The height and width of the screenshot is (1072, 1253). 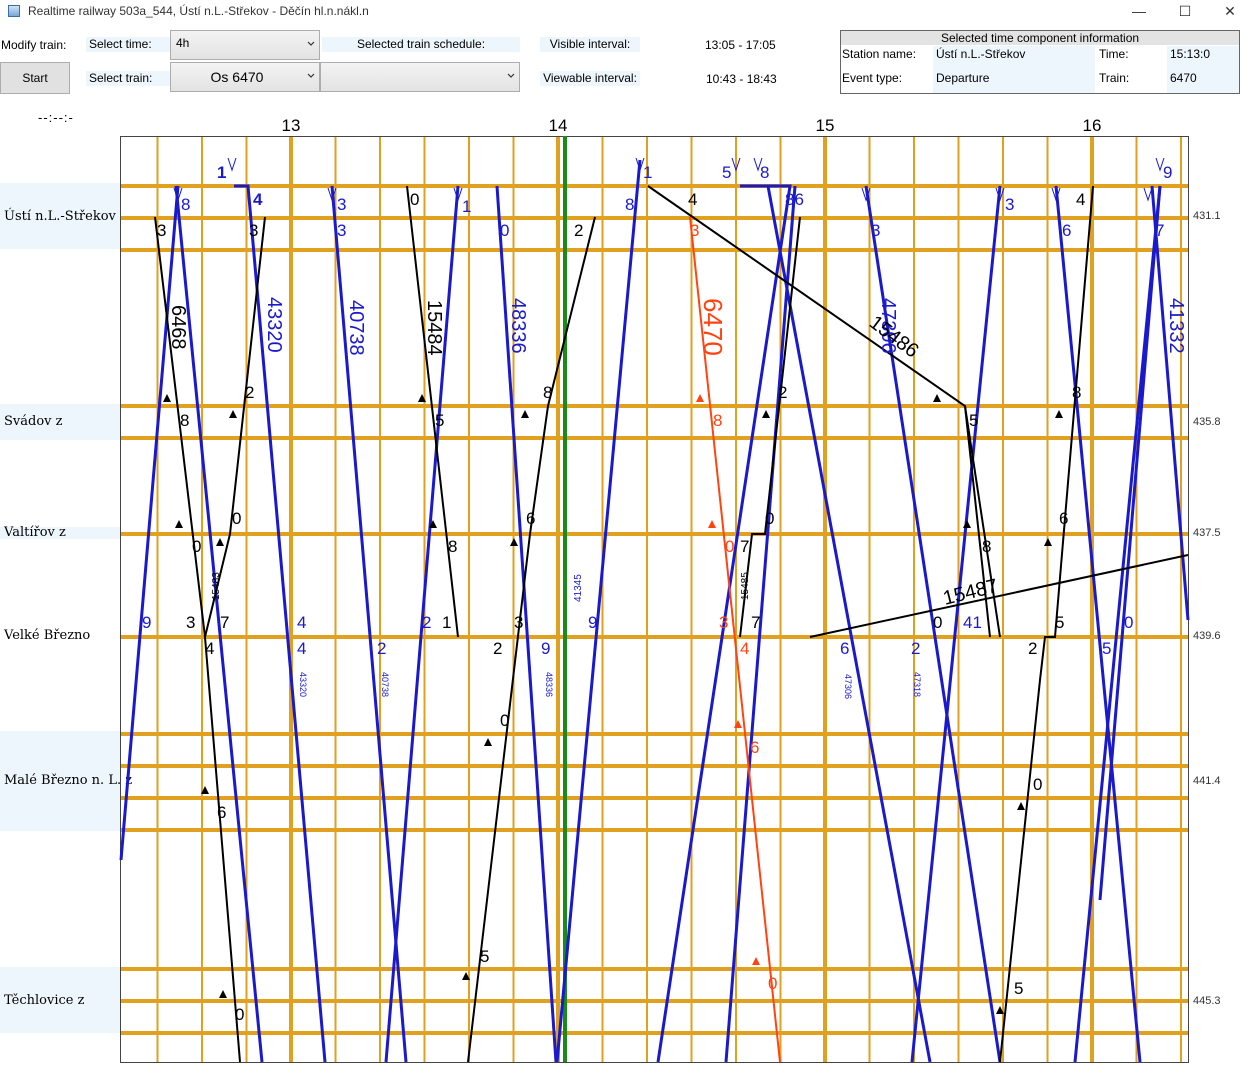 What do you see at coordinates (434, 328) in the screenshot?
I see `train-label-15484: 15484` at bounding box center [434, 328].